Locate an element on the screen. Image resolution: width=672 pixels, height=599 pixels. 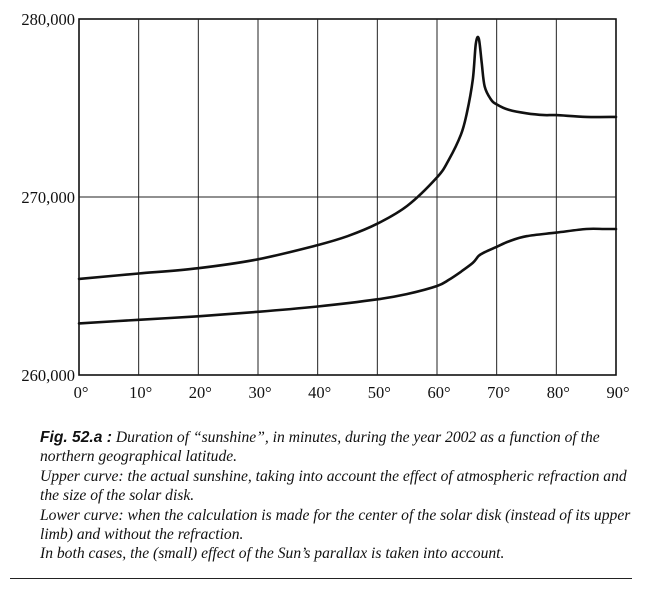
y-tick-labels: 260,000 270,000 280,000 is located at coordinates (48, 197).